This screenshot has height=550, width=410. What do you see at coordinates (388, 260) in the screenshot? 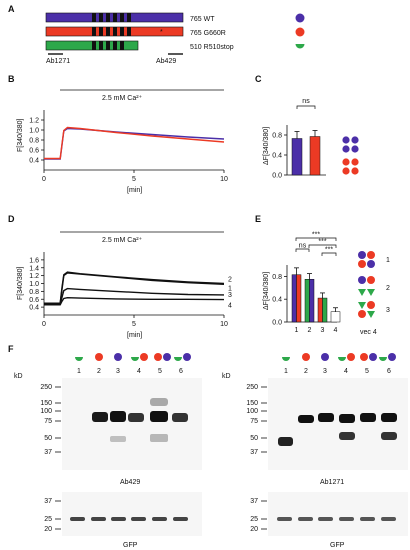
I see `legend-e-label-1: 1` at bounding box center [388, 260].